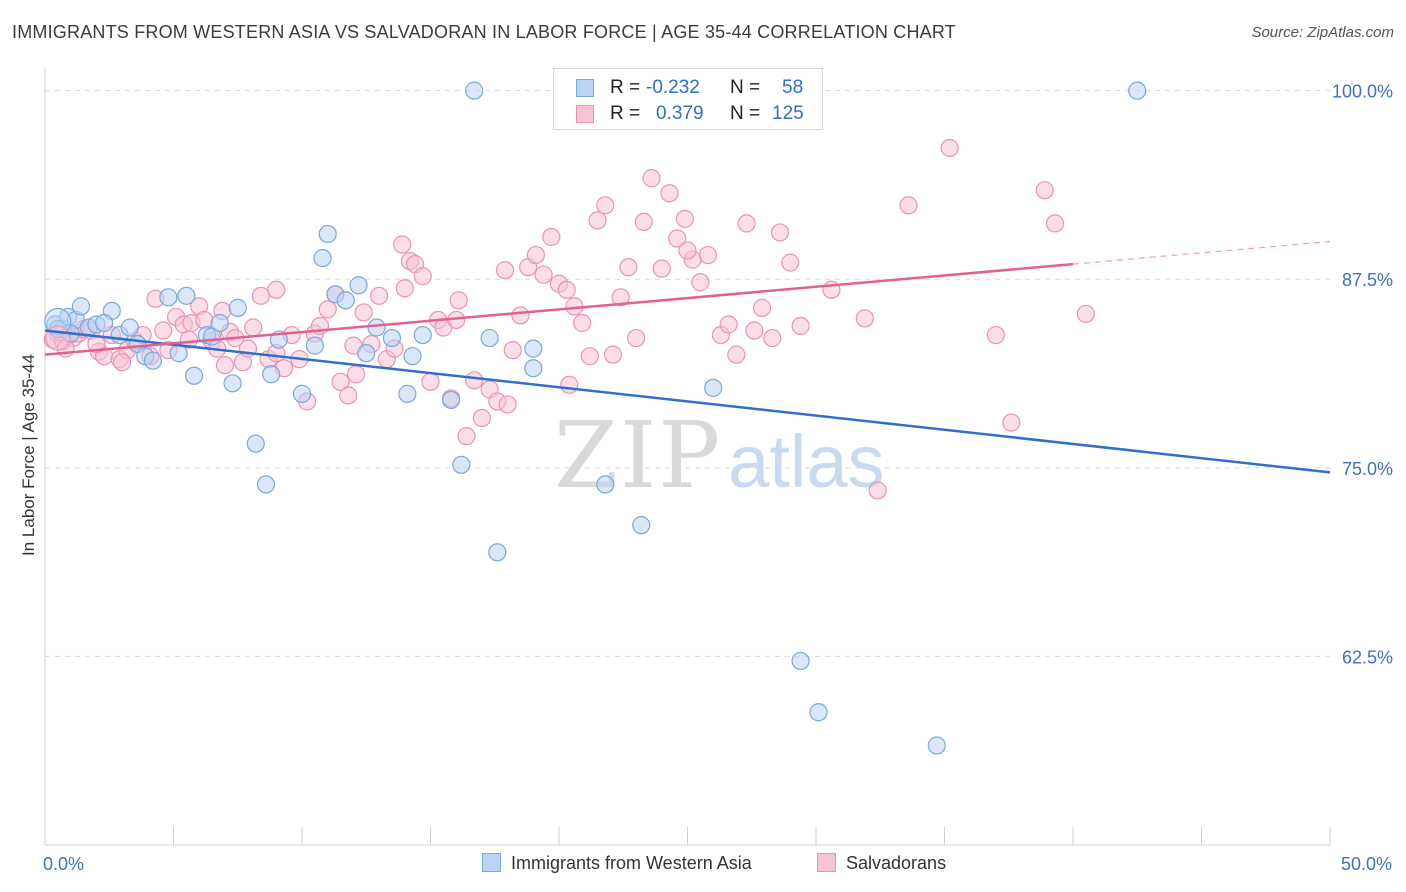 The width and height of the screenshot is (1406, 892). Describe the element at coordinates (585, 88) in the screenshot. I see `swatch-western-asia` at that location.